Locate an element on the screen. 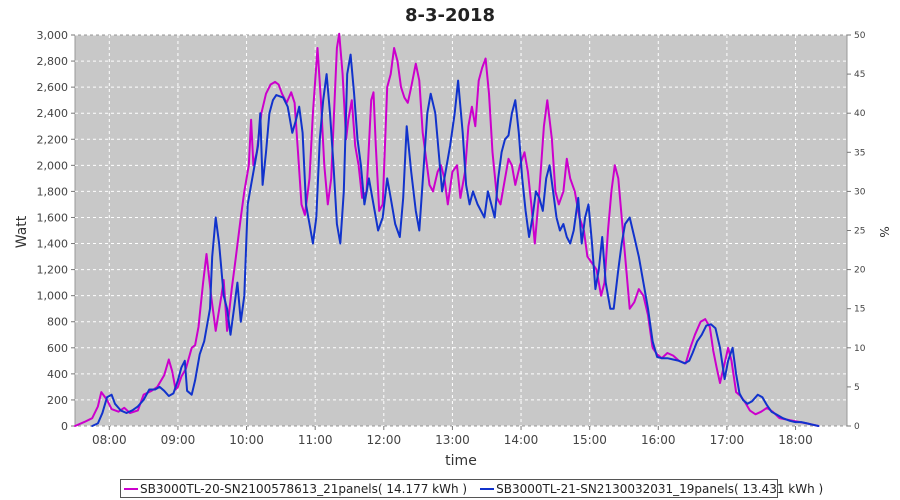 The width and height of the screenshot is (900, 500). y2-tick-label: 15 is located at coordinates (859, 310).